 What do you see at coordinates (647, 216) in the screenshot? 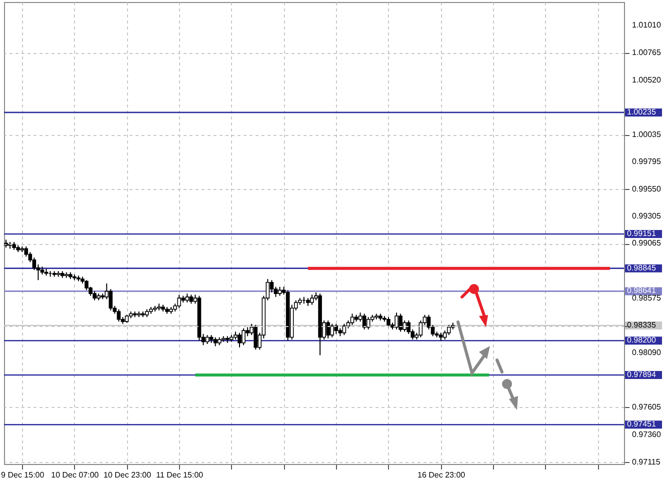
I see `y-tick-label: 0.99305` at bounding box center [647, 216].